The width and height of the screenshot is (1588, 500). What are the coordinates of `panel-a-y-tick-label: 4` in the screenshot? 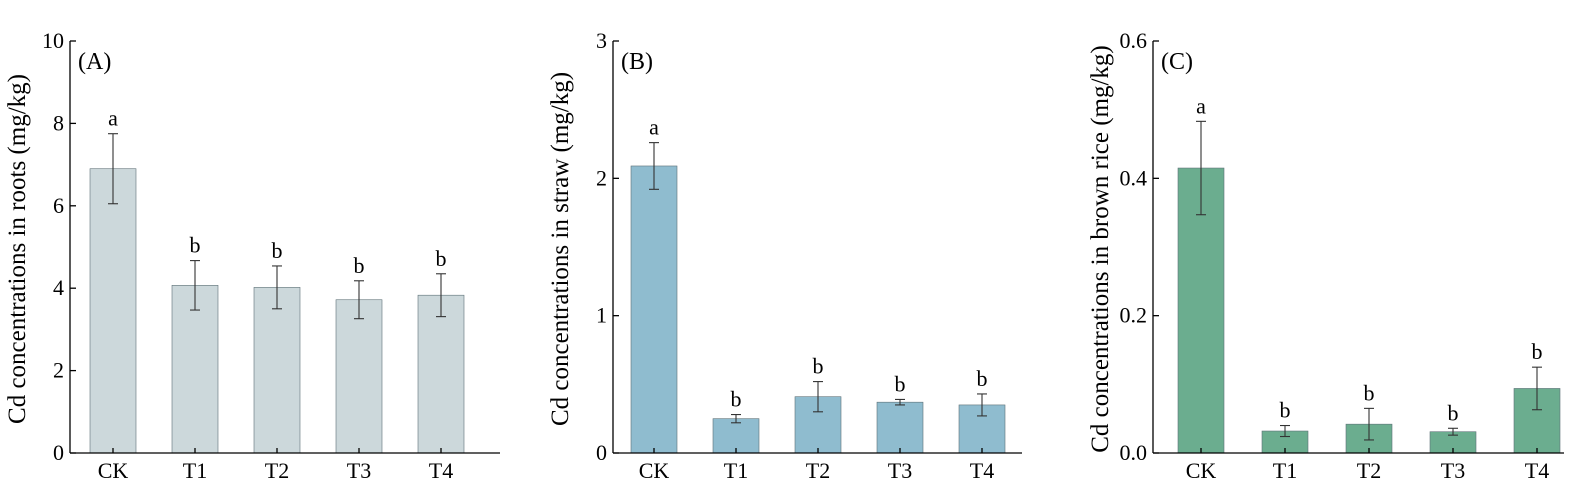 It's located at (58, 287).